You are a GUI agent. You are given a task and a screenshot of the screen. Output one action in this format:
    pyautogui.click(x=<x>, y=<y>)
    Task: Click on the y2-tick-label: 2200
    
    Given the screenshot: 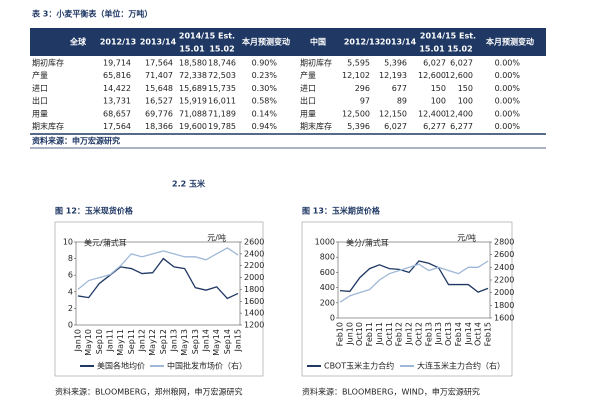 What is the action you would take?
    pyautogui.click(x=504, y=280)
    